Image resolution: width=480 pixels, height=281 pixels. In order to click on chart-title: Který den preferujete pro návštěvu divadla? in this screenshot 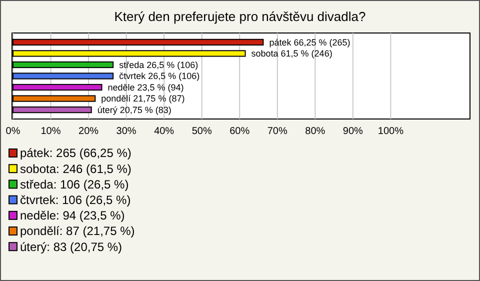, I will do `click(240, 16)`.